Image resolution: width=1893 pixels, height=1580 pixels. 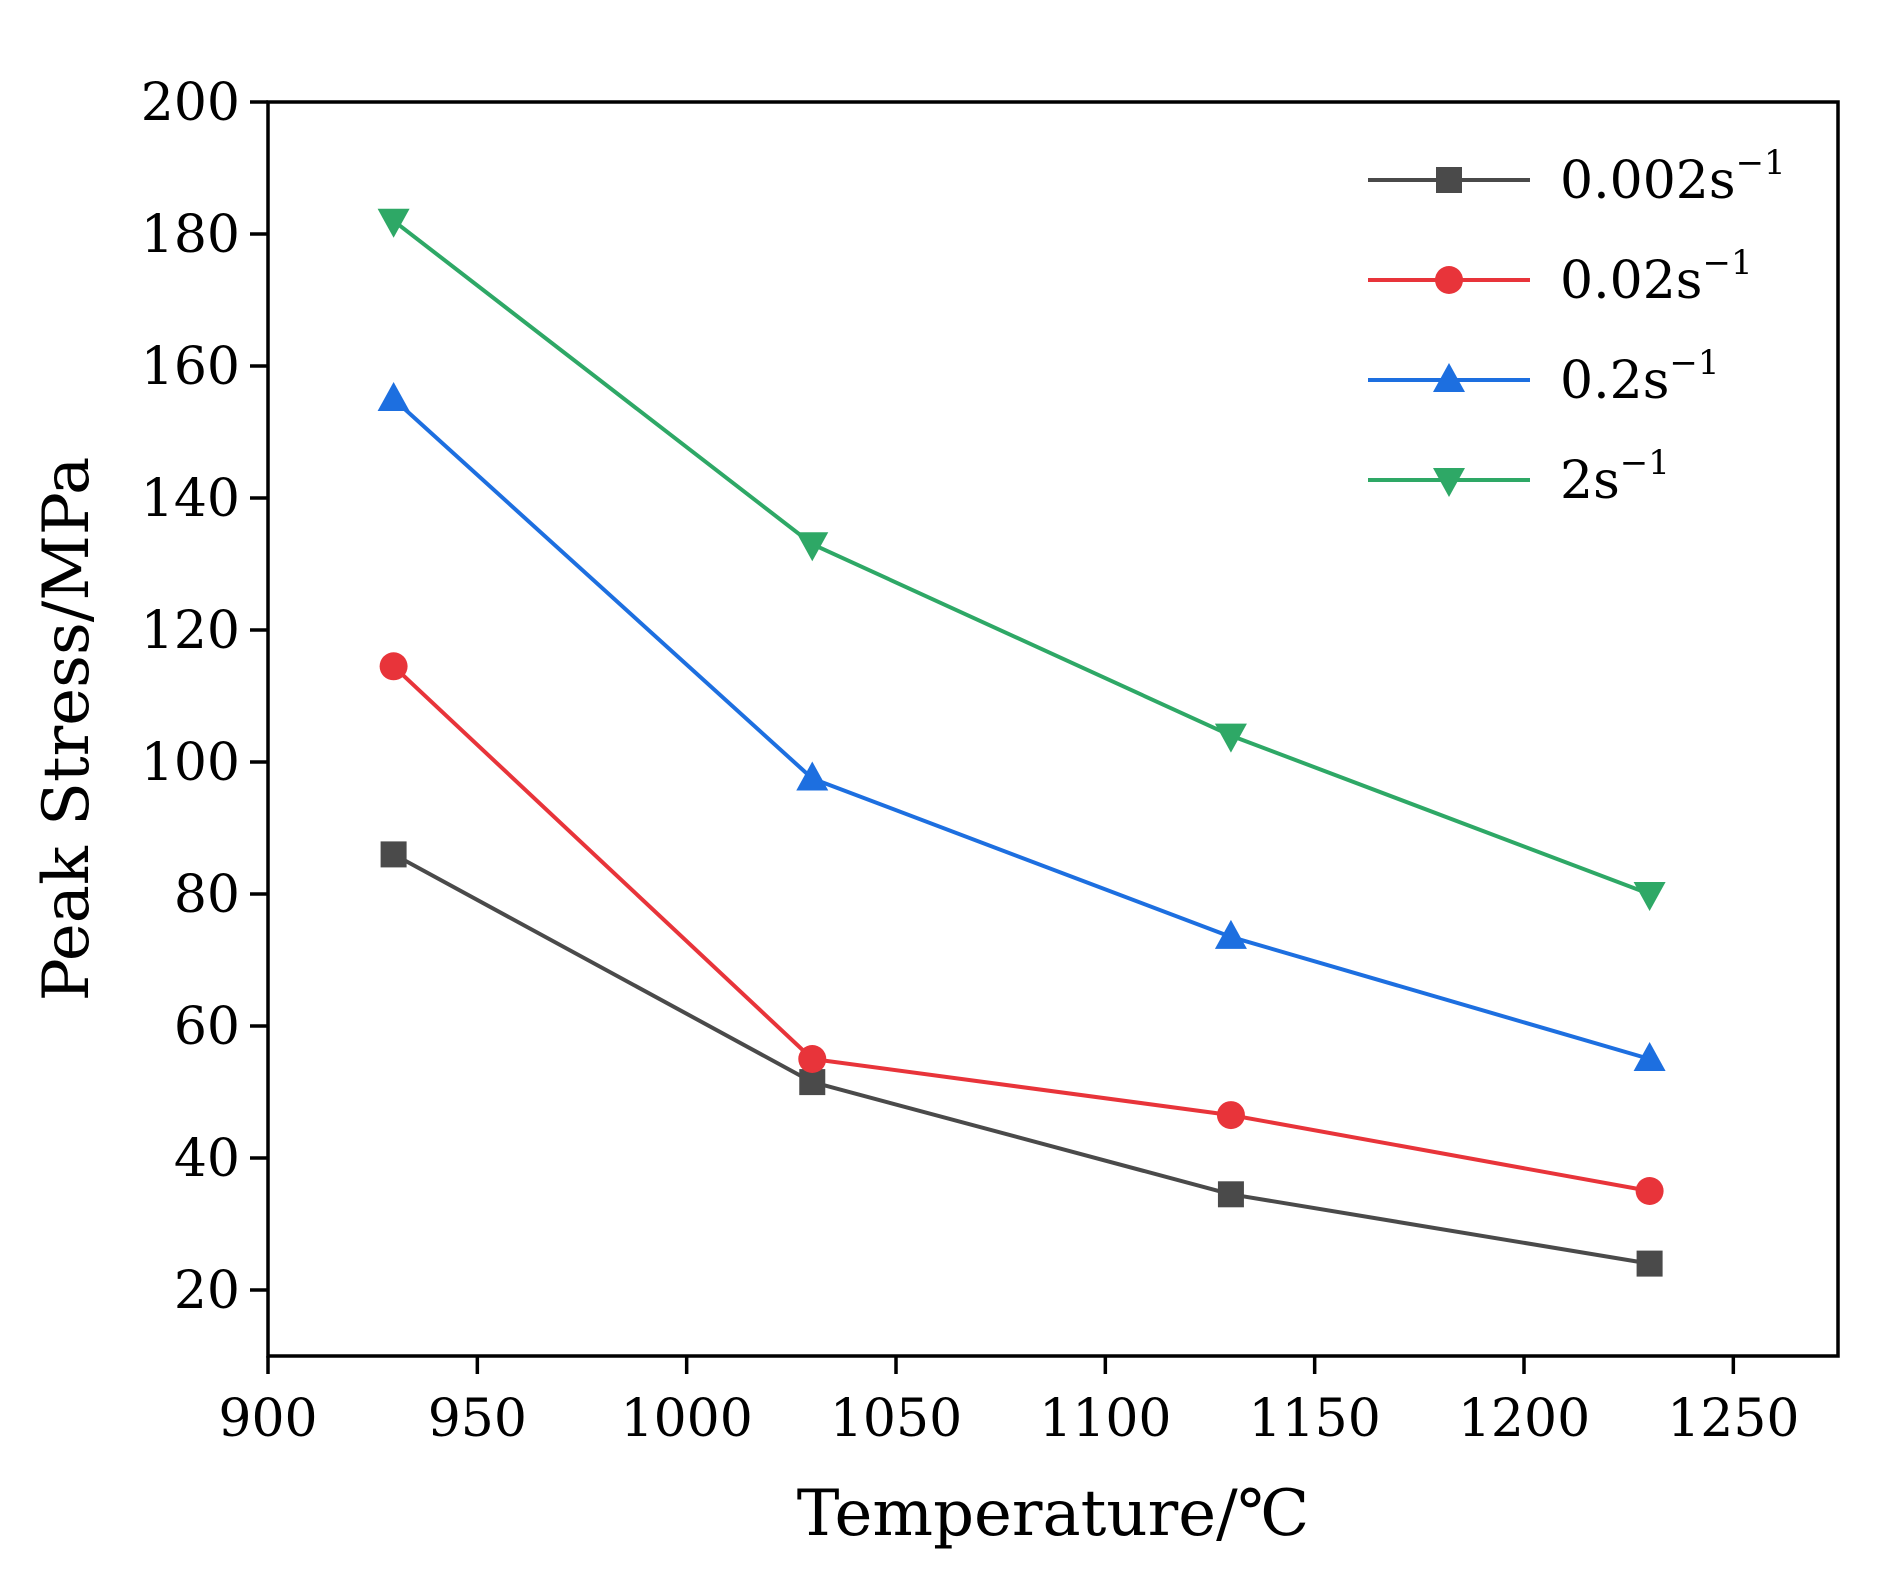 What do you see at coordinates (67, 729) in the screenshot?
I see `y-axis-label: Peak Stress/MPa` at bounding box center [67, 729].